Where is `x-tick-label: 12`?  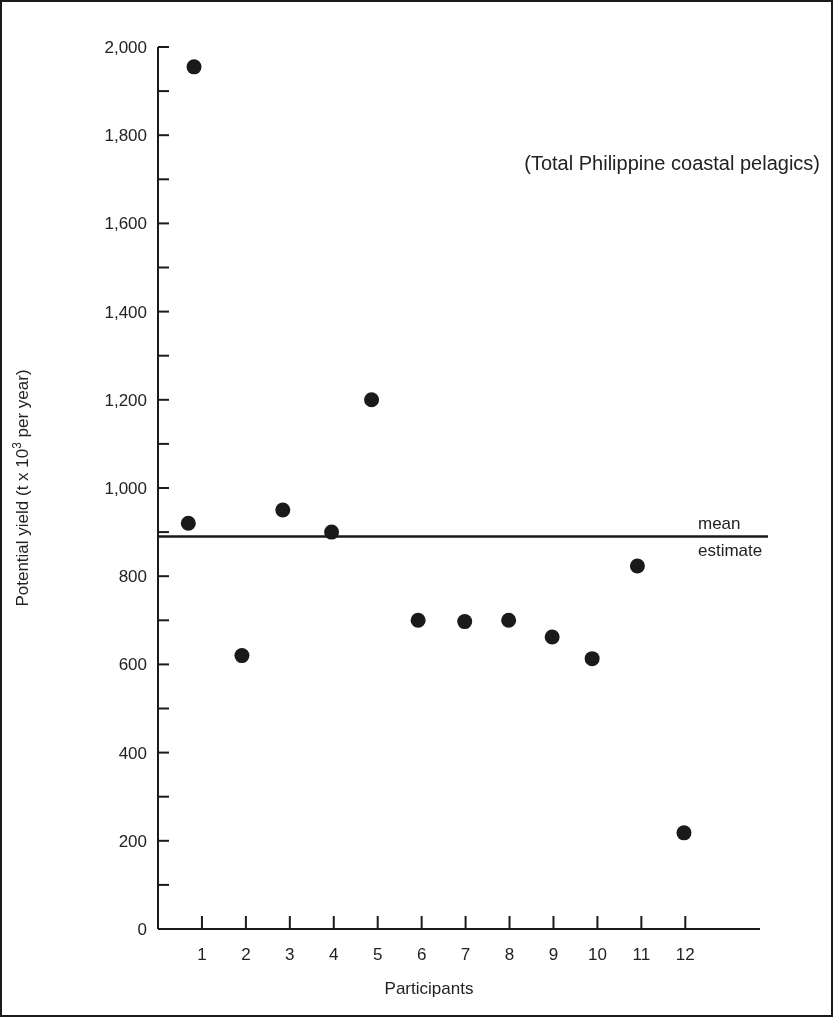 x-tick-label: 12 is located at coordinates (685, 954).